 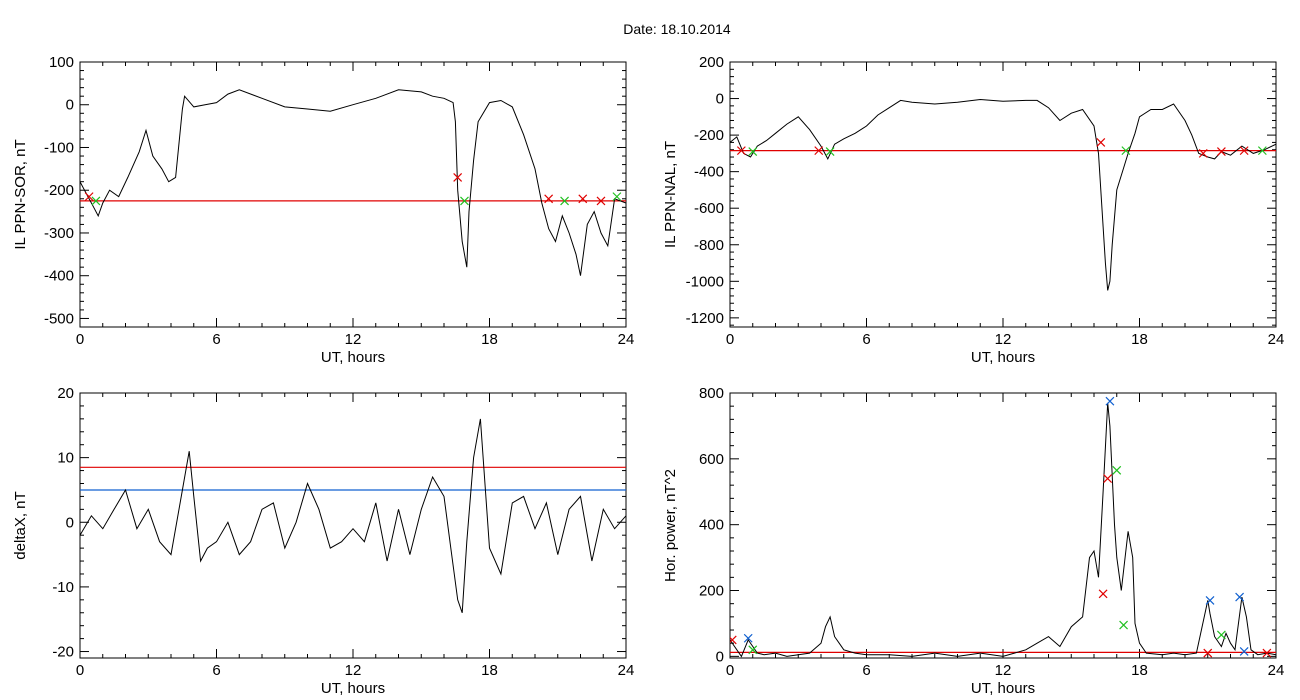 I want to click on y-tick-label: 10, so click(x=65, y=458).